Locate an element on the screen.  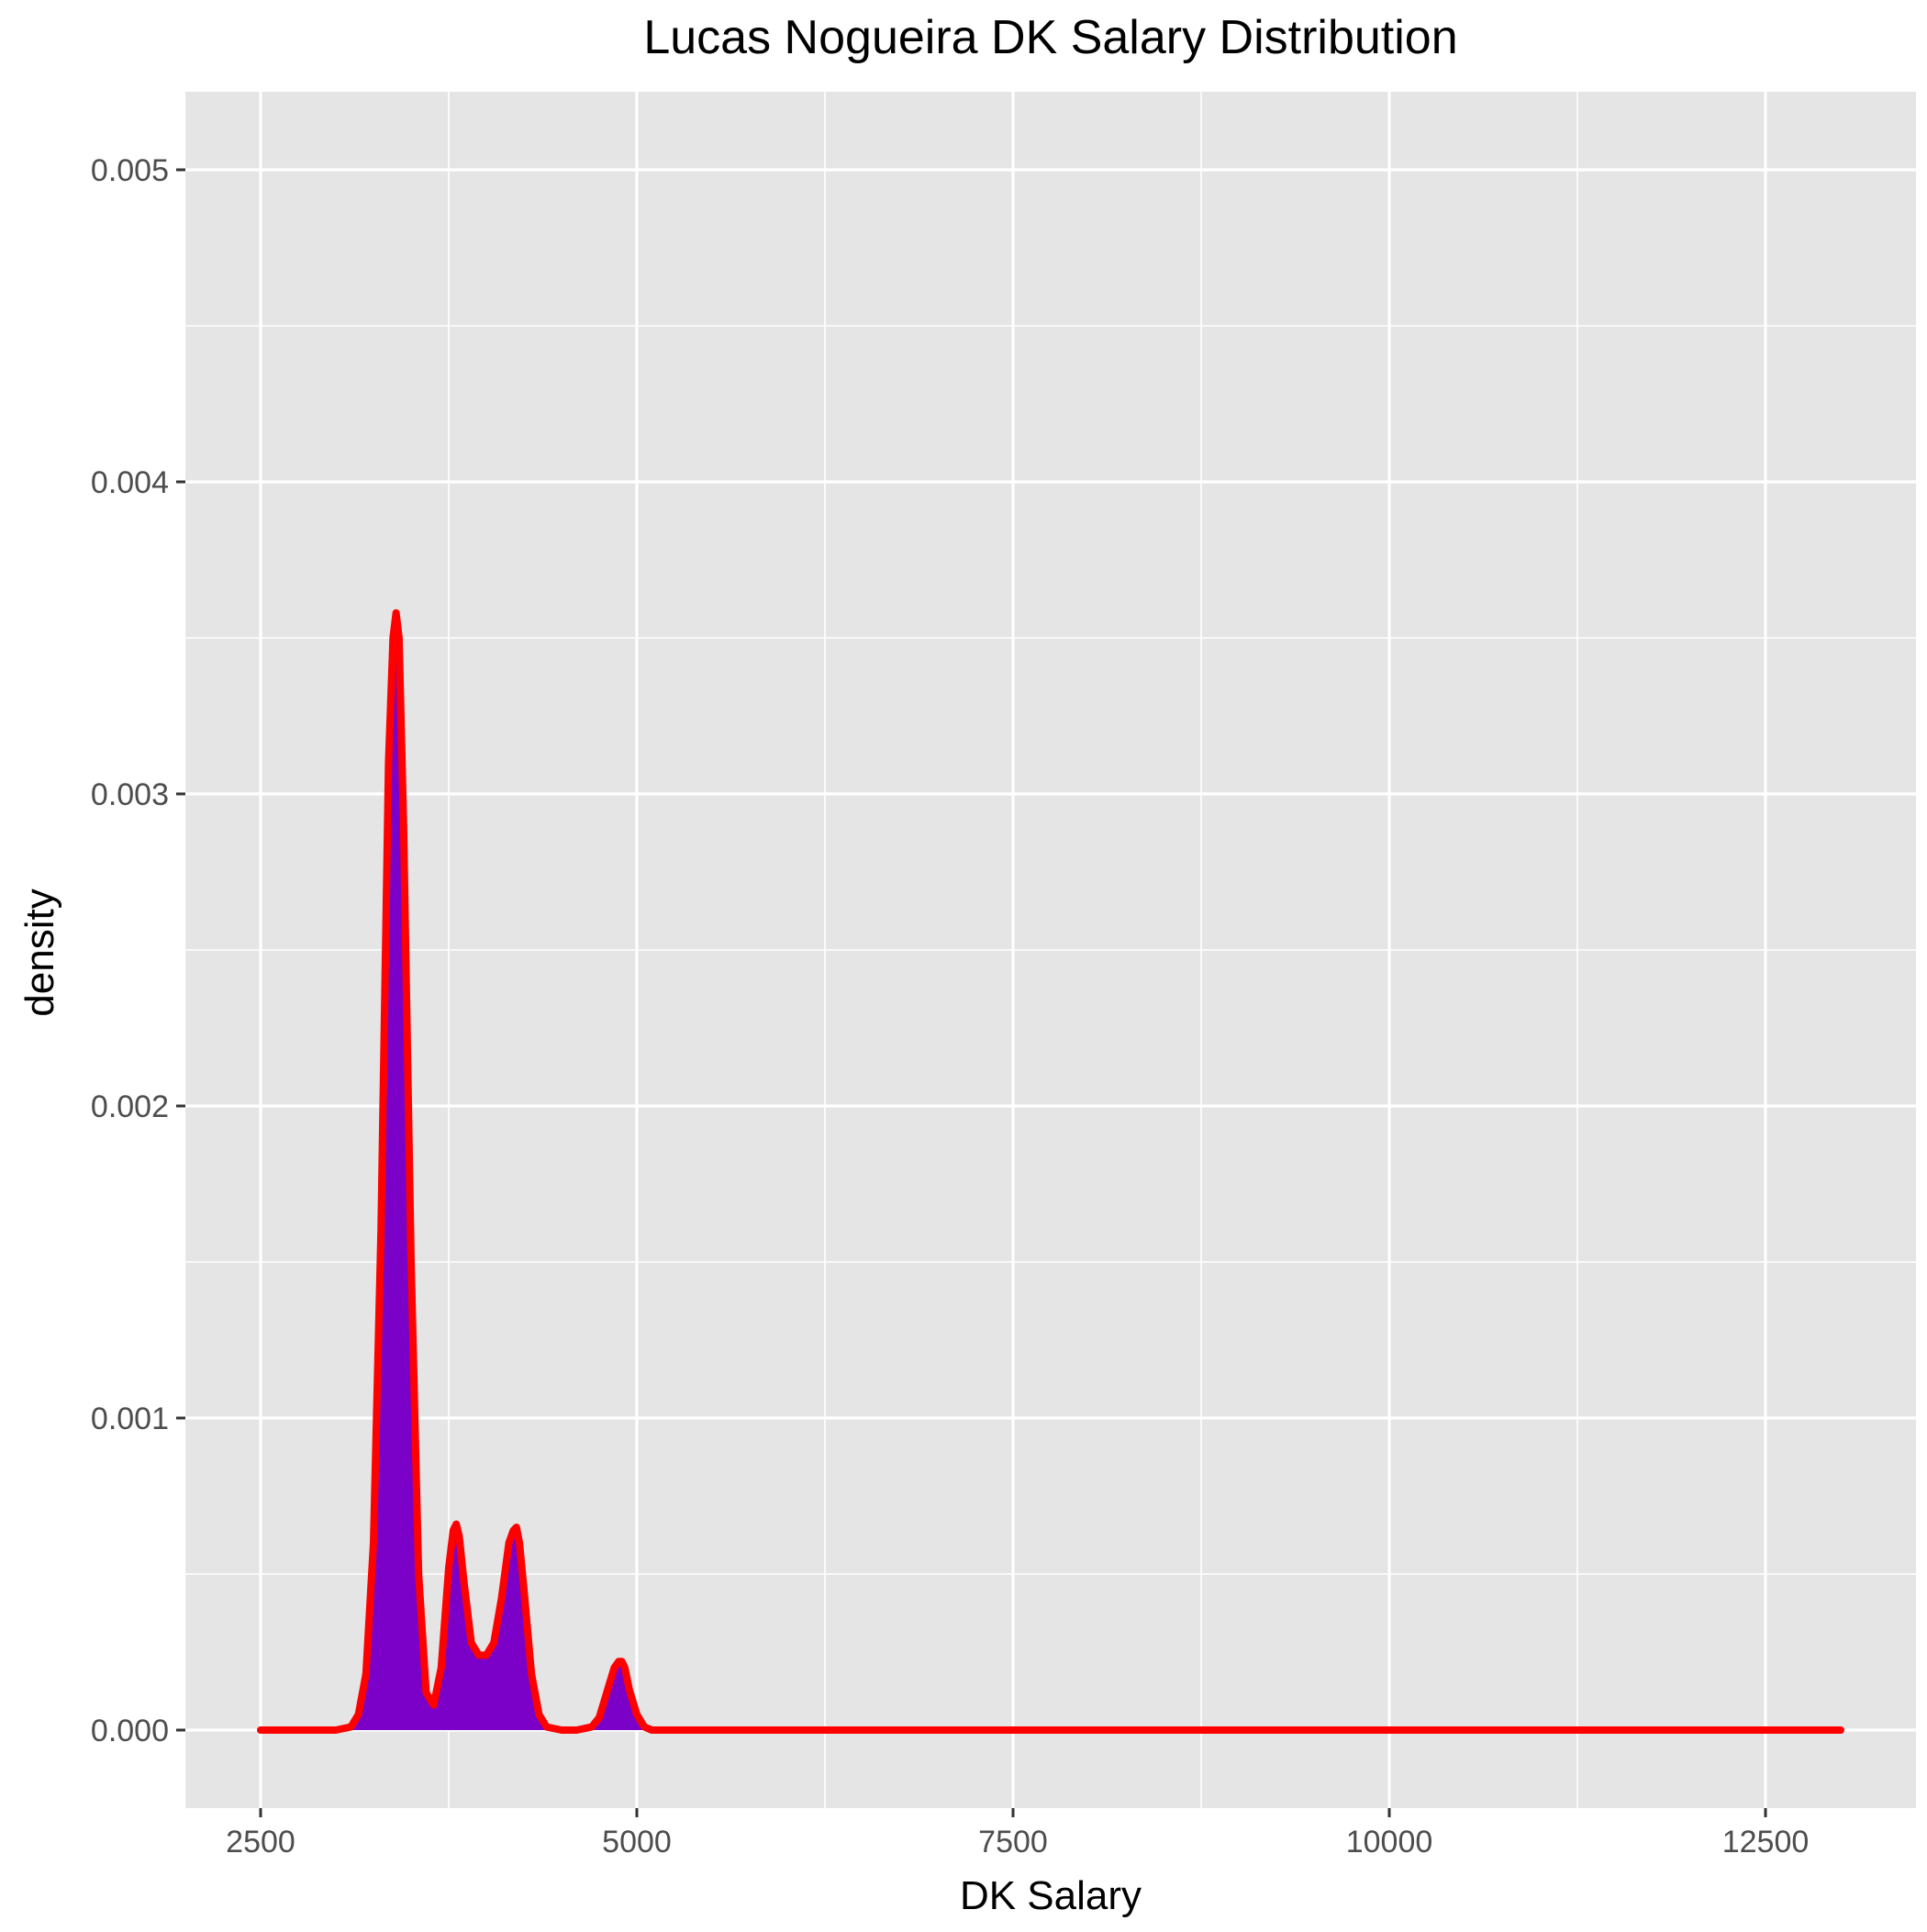
chart-title: Lucas Nogueira DK Salary Distribution is located at coordinates (1050, 37).